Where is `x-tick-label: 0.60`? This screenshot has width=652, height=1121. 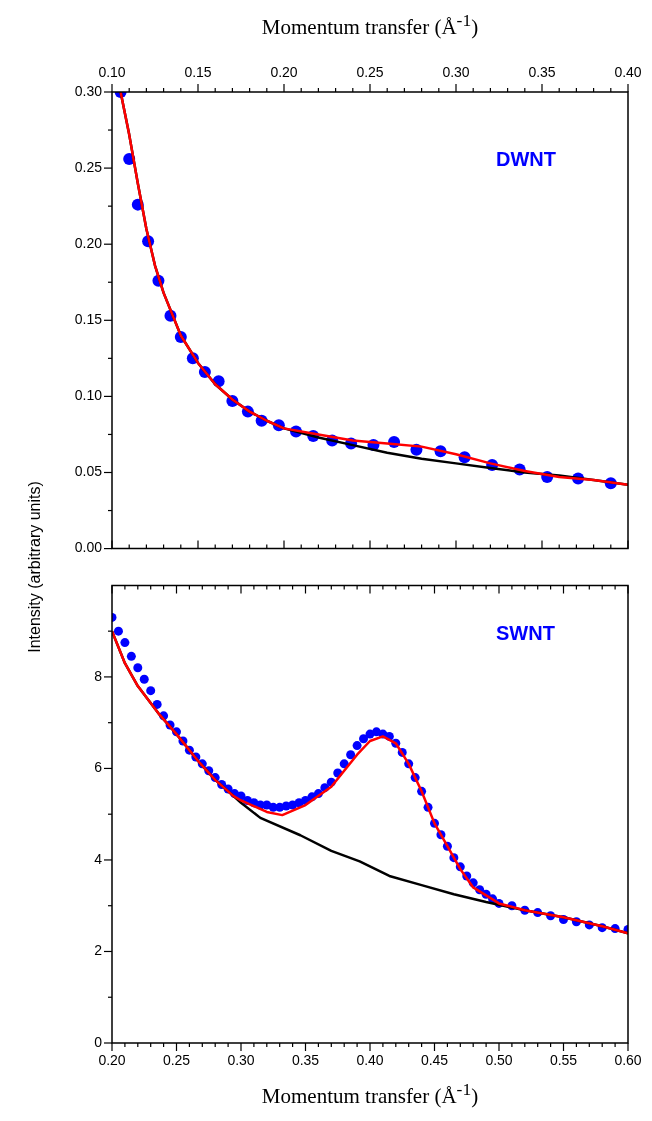 x-tick-label: 0.60 is located at coordinates (628, 1060).